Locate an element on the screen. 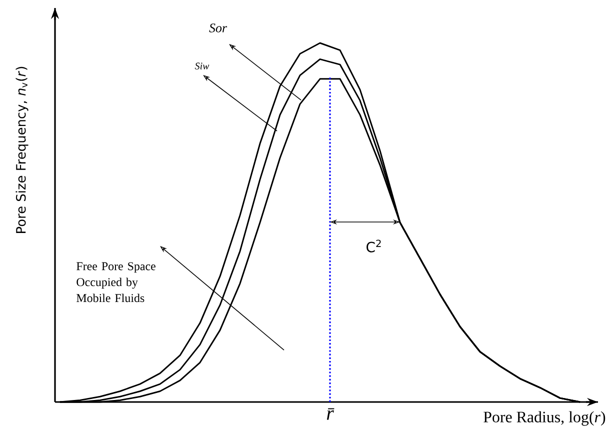  annotation: Free Pore Space Occupied by Mobile Fluids is located at coordinates (116, 282).